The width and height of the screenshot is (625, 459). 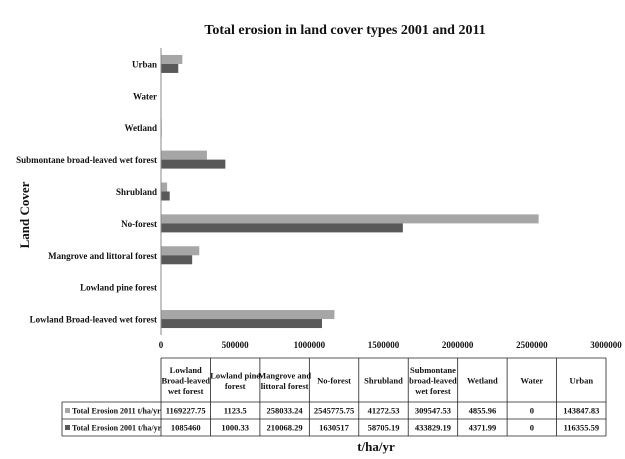 What do you see at coordinates (102, 256) in the screenshot?
I see `y-tick-label: Mangrove and littoral forest` at bounding box center [102, 256].